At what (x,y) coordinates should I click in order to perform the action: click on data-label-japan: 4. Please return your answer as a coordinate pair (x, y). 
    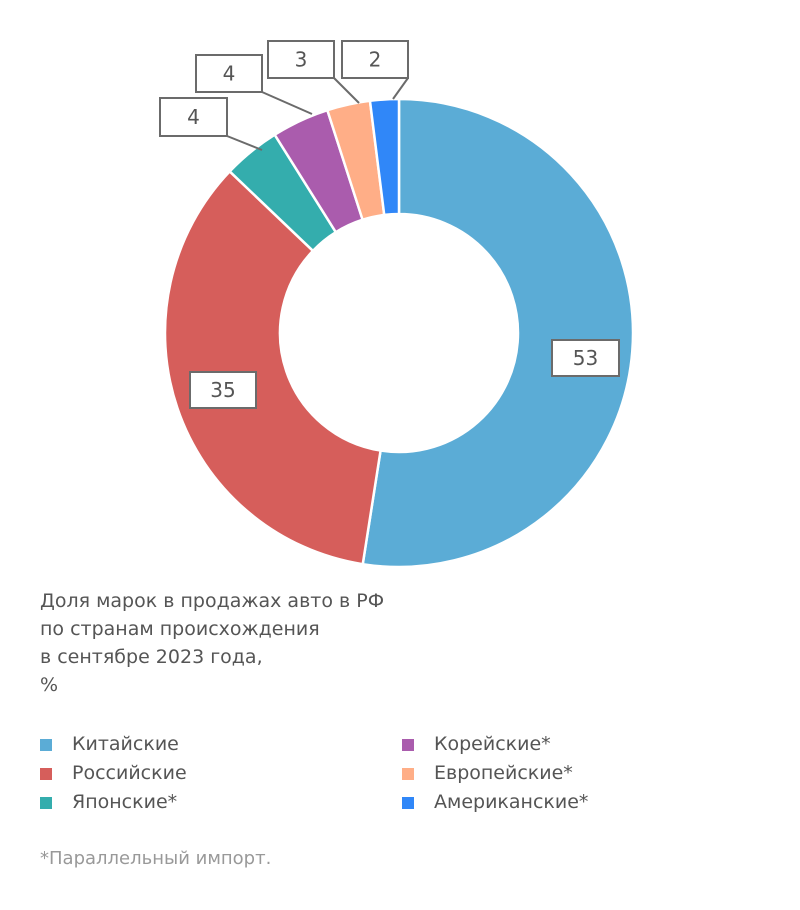
    Looking at the image, I should click on (193, 117).